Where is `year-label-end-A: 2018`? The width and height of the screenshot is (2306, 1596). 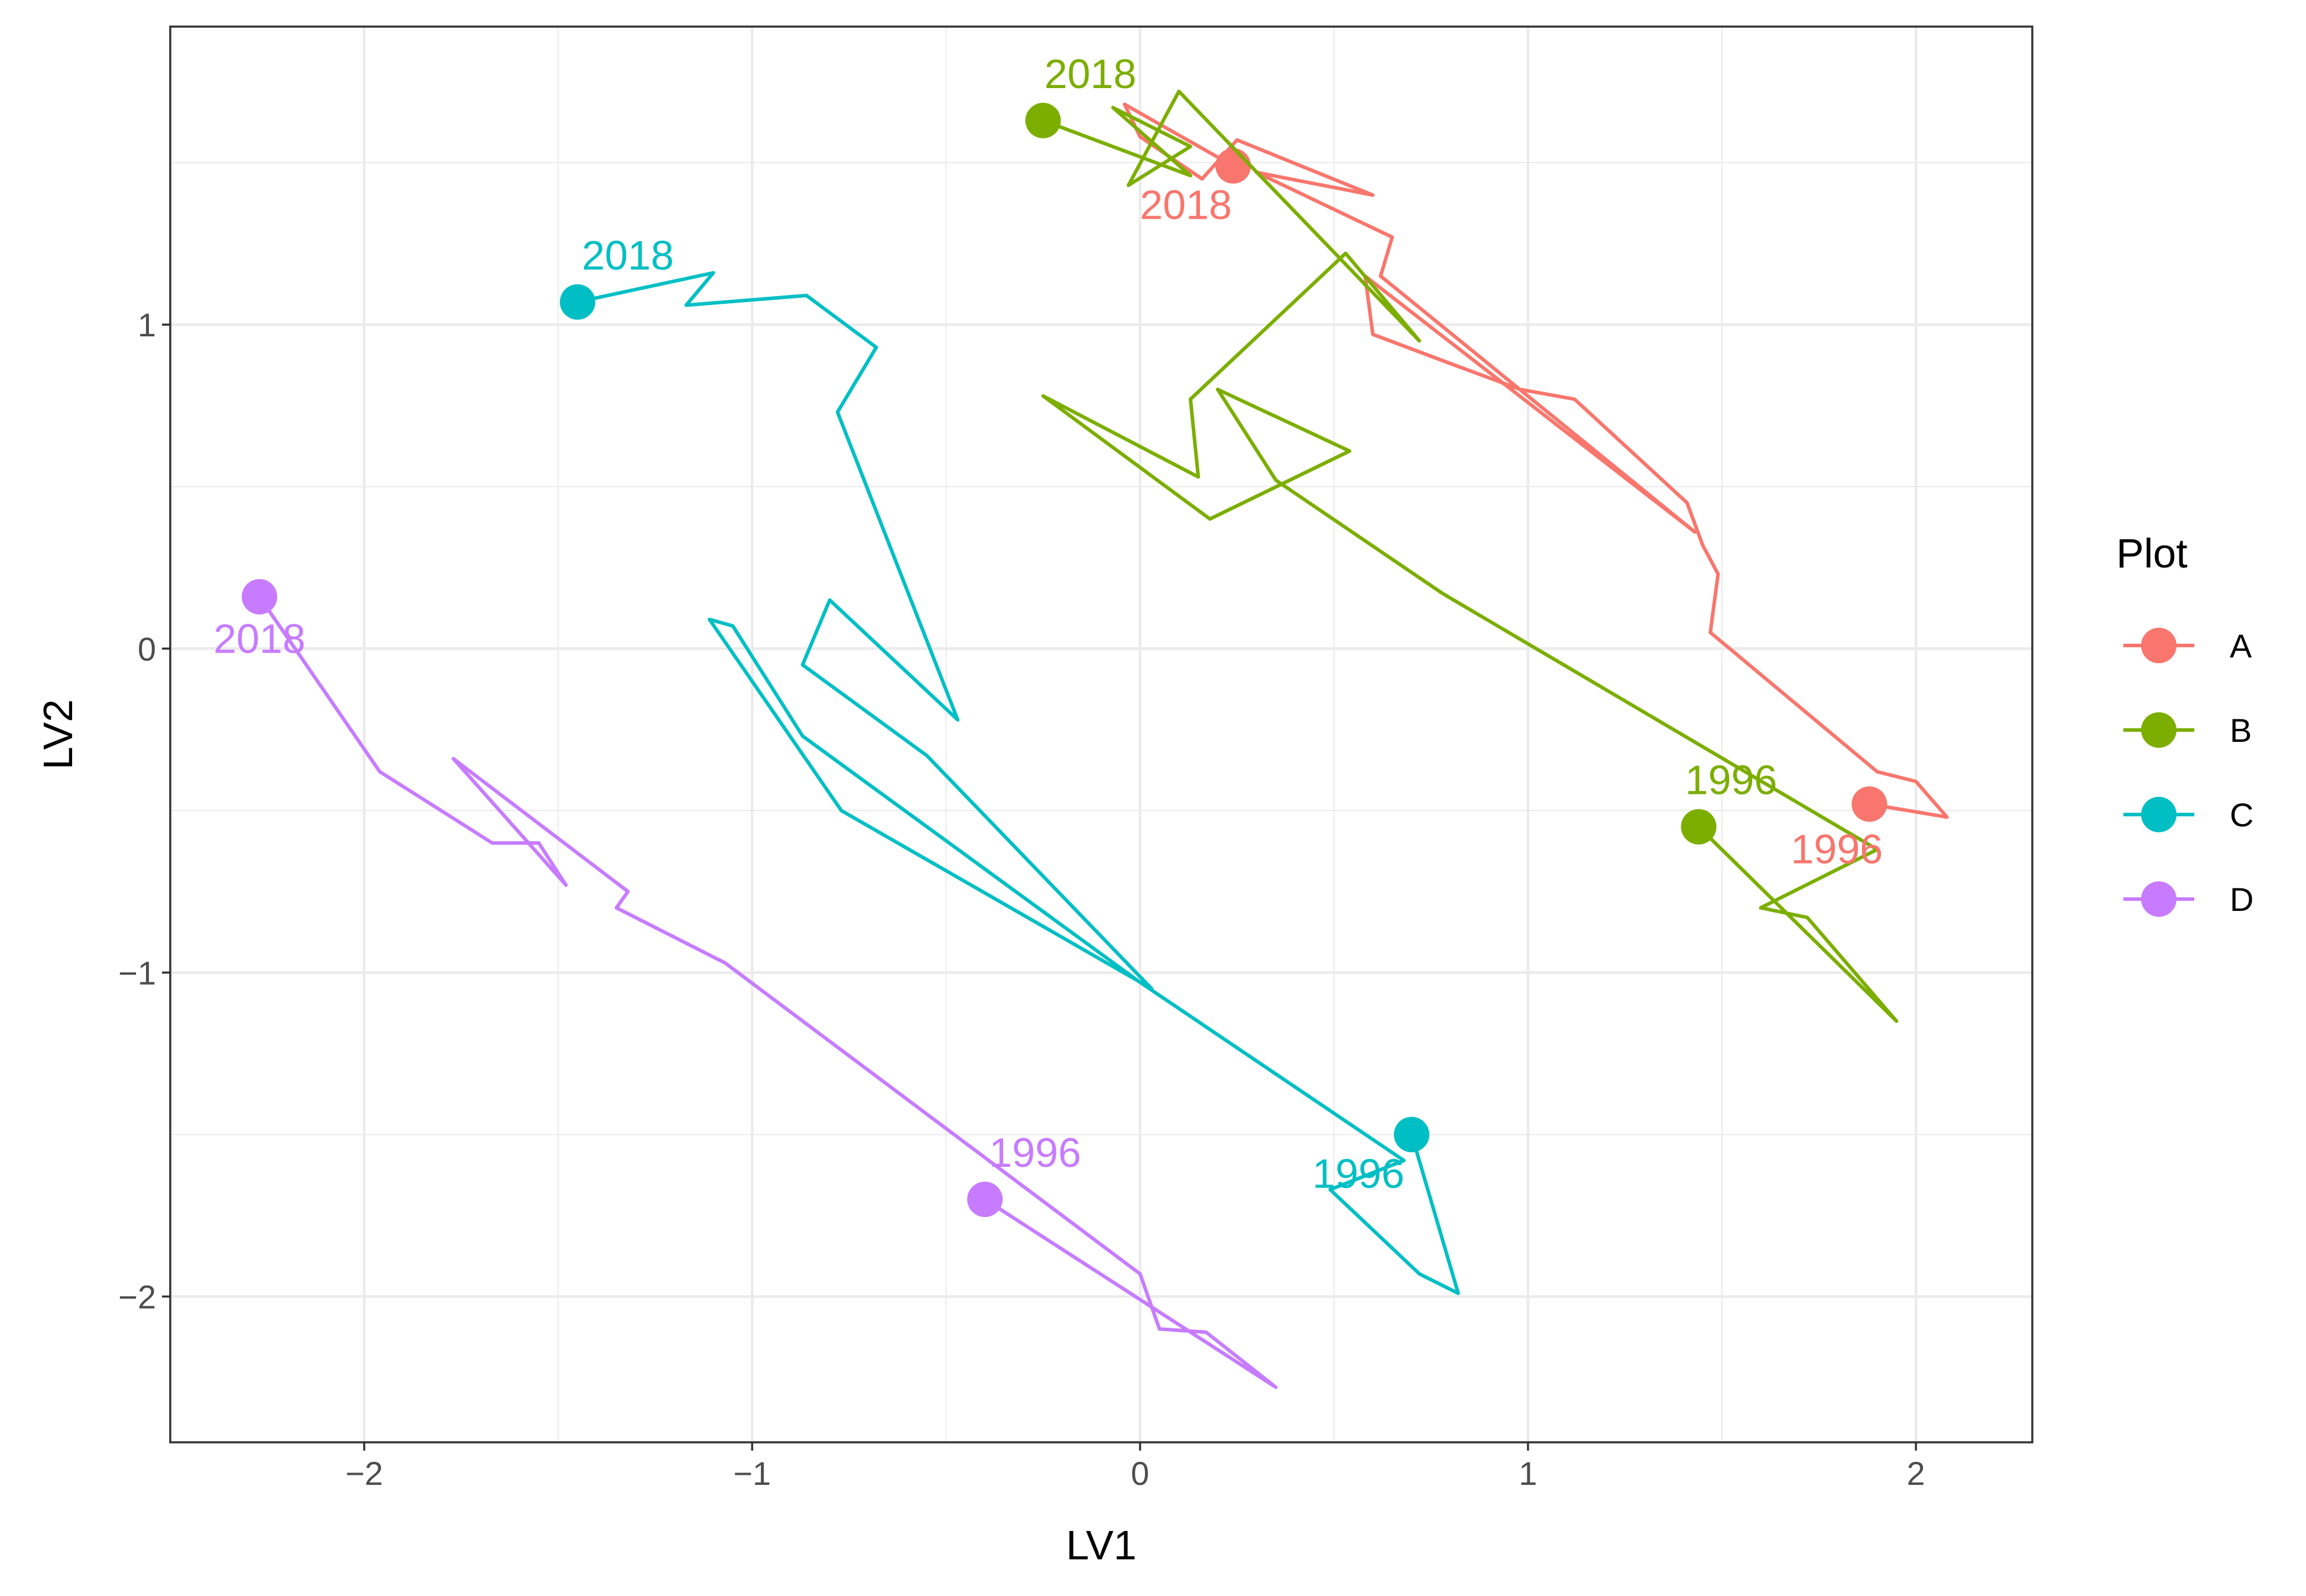 year-label-end-A: 2018 is located at coordinates (1186, 205).